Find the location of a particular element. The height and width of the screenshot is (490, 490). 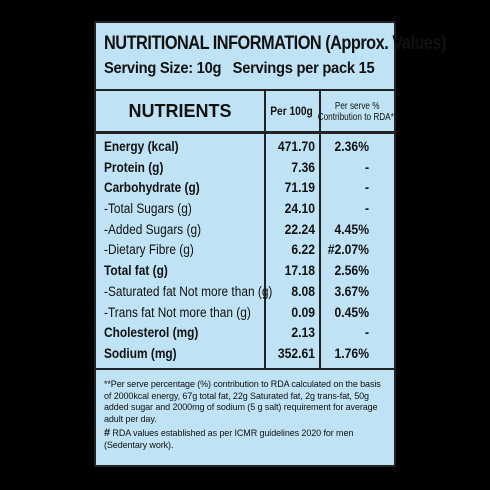

table-row: Protein (g) 7.36 - is located at coordinates (246, 168).